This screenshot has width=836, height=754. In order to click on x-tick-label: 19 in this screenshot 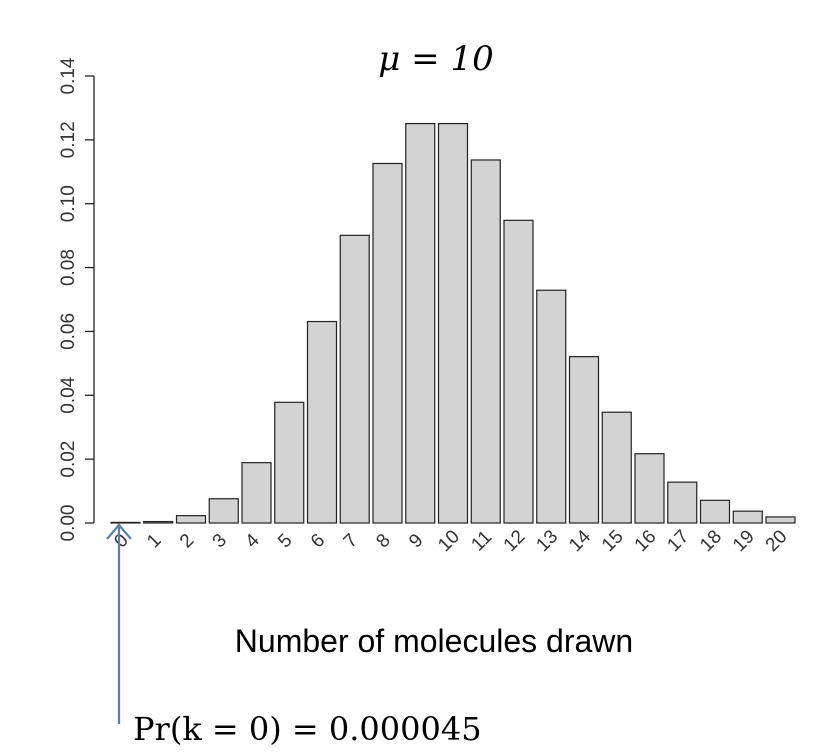, I will do `click(744, 541)`.